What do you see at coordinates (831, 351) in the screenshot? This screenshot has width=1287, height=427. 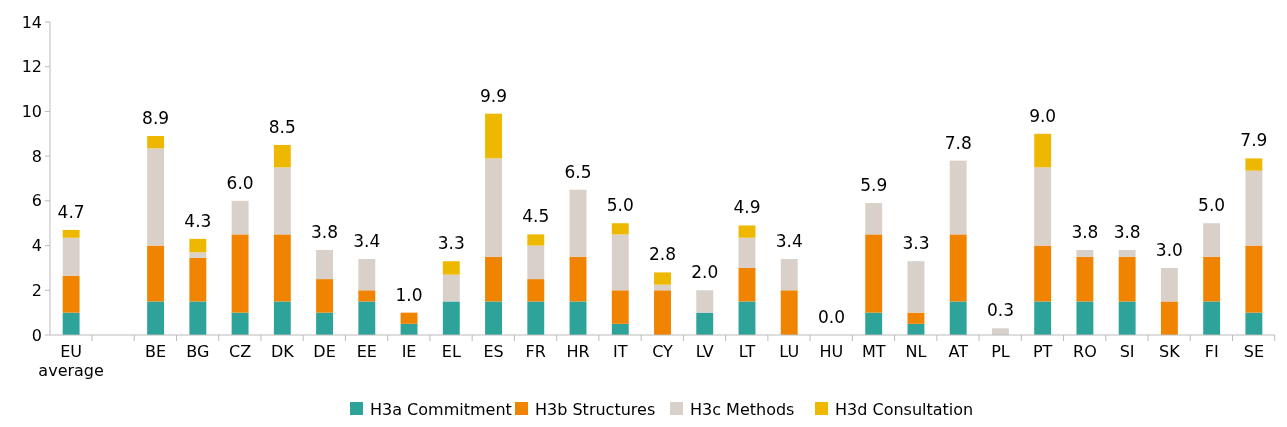 I see `x-tick-label: HU` at bounding box center [831, 351].